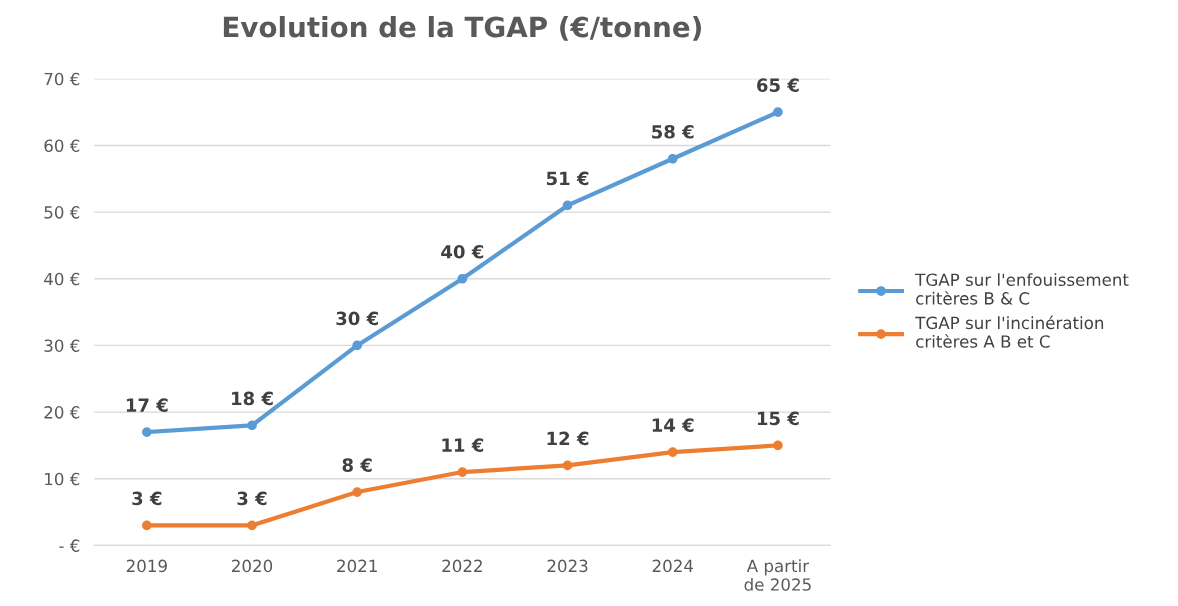 Image resolution: width=1178 pixels, height=606 pixels. Describe the element at coordinates (778, 85) in the screenshot. I see `data-label: 65 €` at that location.